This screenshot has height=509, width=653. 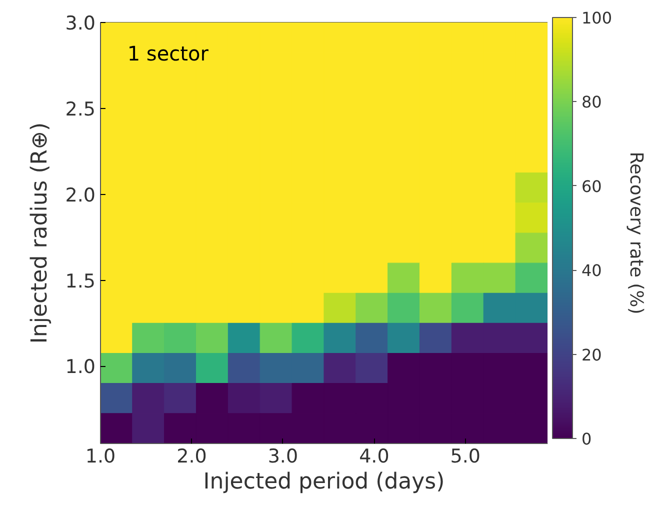 What do you see at coordinates (80, 23) in the screenshot?
I see `y-tick-label: 3.0` at bounding box center [80, 23].